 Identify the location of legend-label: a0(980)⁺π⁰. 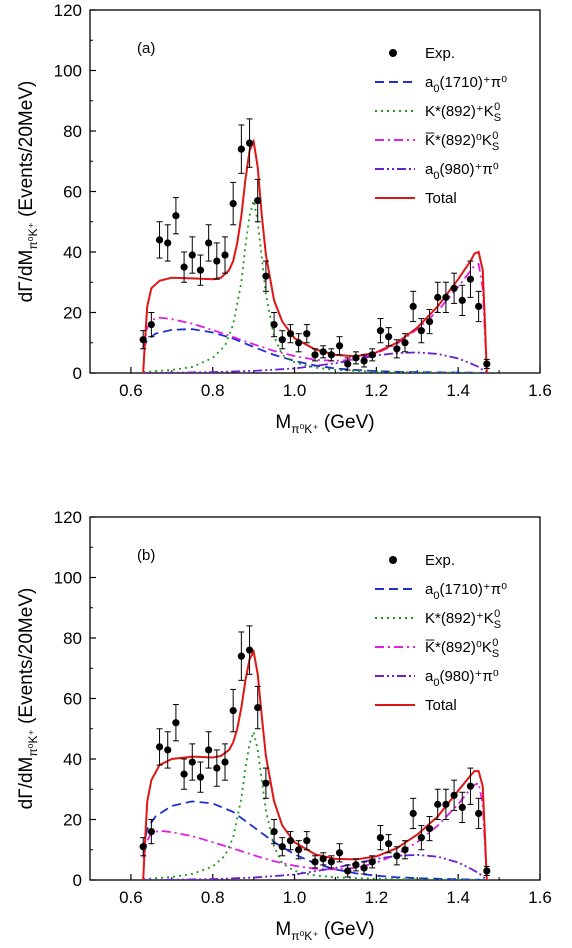
(462, 171).